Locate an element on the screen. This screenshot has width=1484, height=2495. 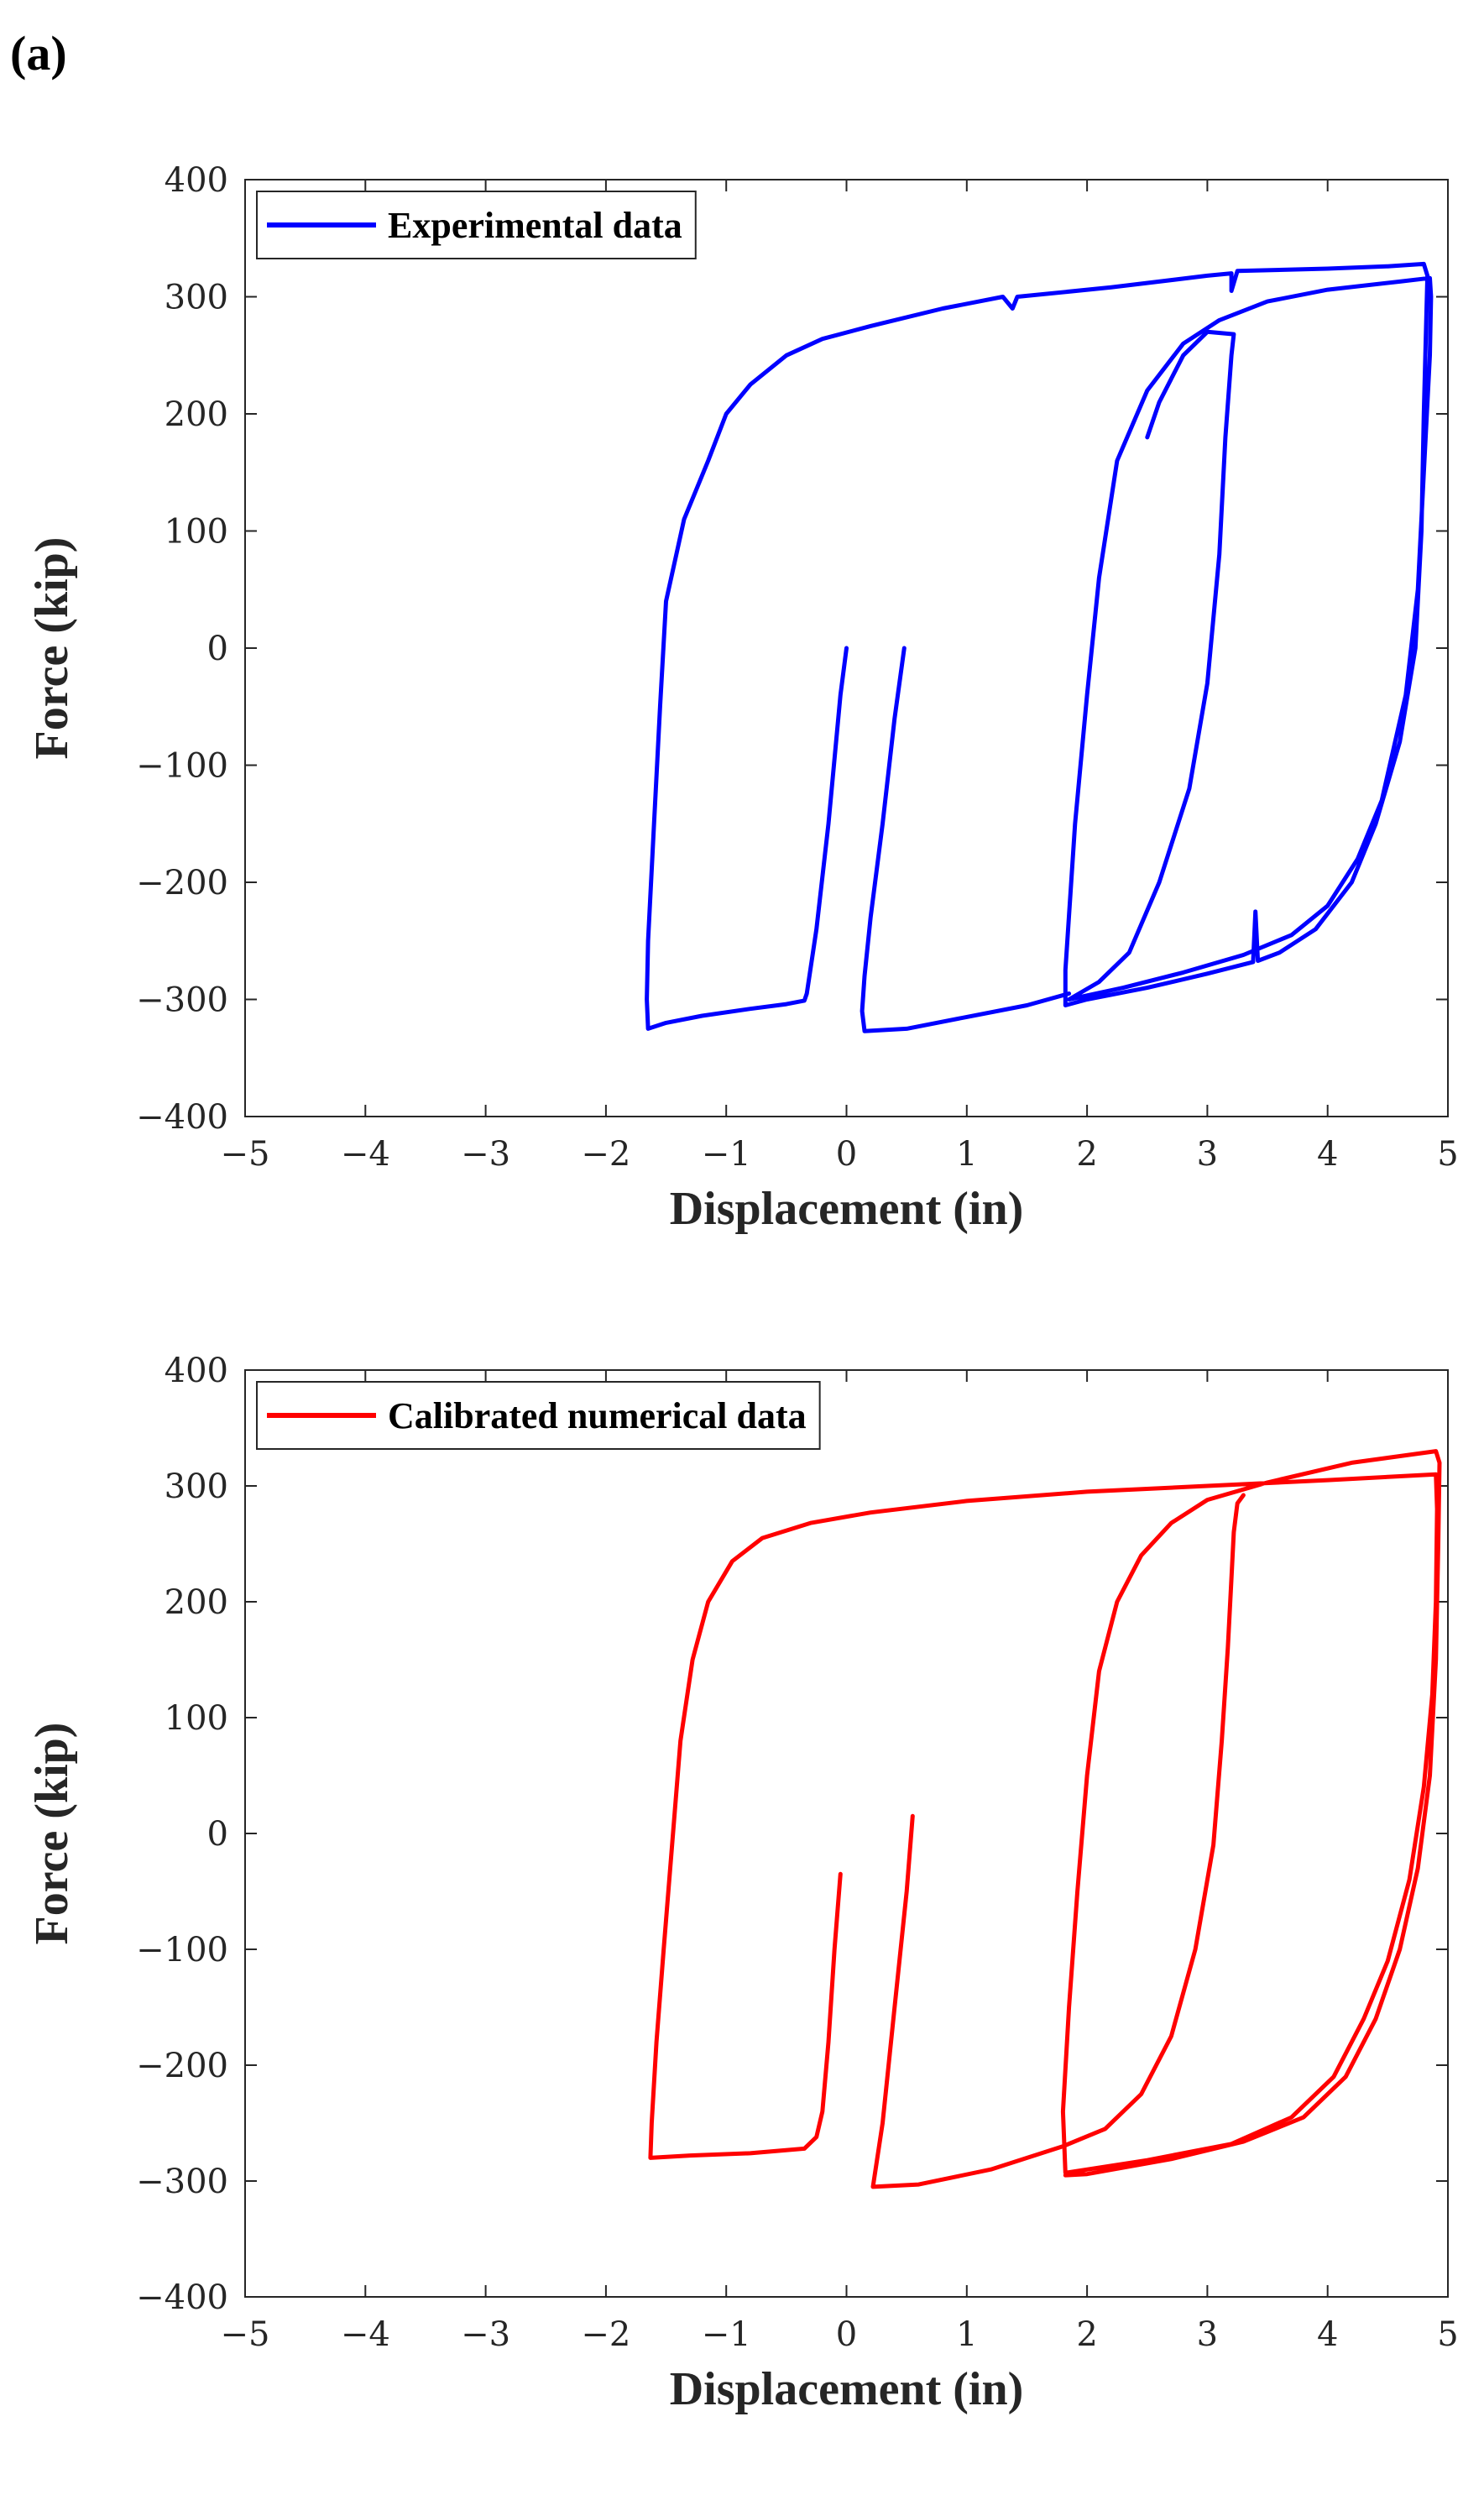
figure-label: (a) is located at coordinates (38, 53).